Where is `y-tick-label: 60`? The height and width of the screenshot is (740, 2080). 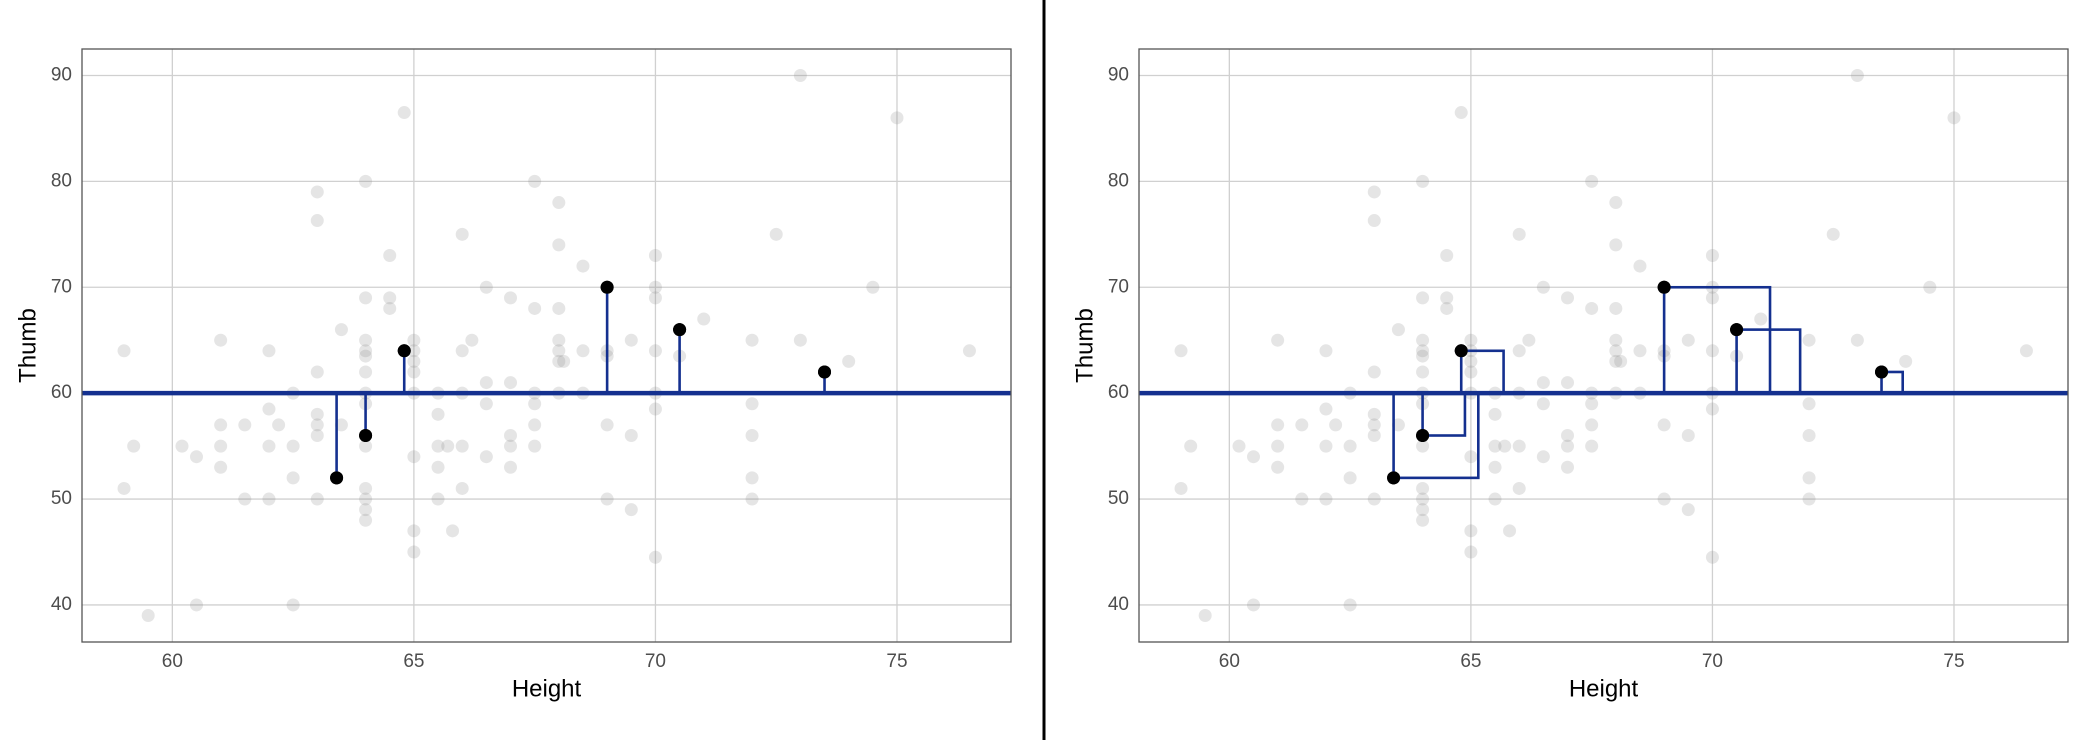 y-tick-label: 60 is located at coordinates (61, 392).